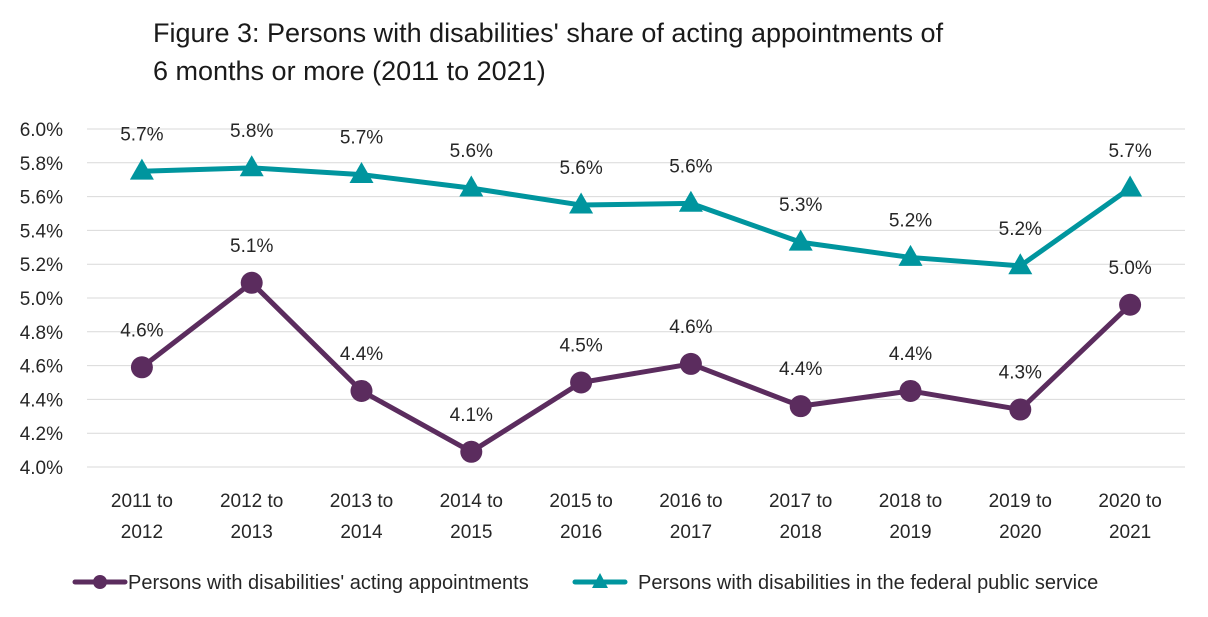 The image size is (1208, 617). What do you see at coordinates (1129, 501) in the screenshot?
I see `x-tick-label-line: 2020 to` at bounding box center [1129, 501].